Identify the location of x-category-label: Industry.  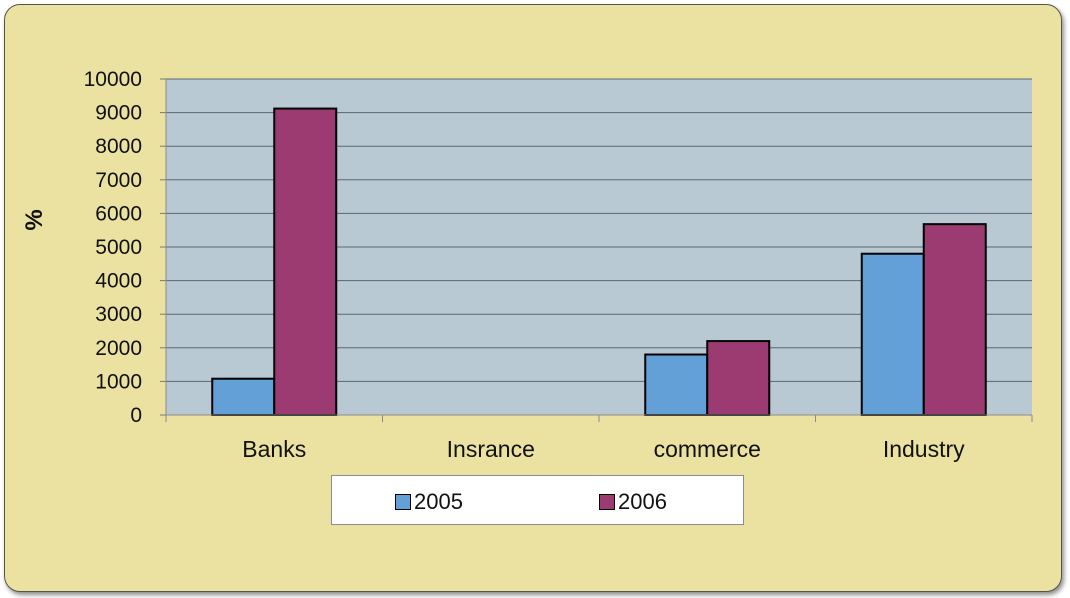
(924, 449).